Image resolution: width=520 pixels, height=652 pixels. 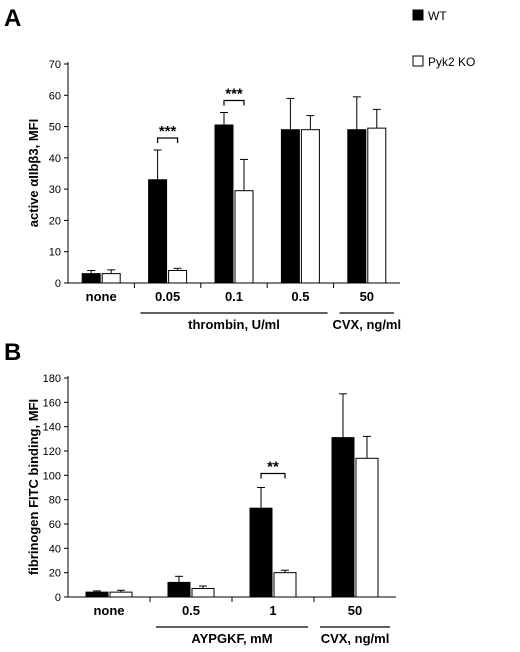 I want to click on legend-wt-swatch, so click(x=418, y=15).